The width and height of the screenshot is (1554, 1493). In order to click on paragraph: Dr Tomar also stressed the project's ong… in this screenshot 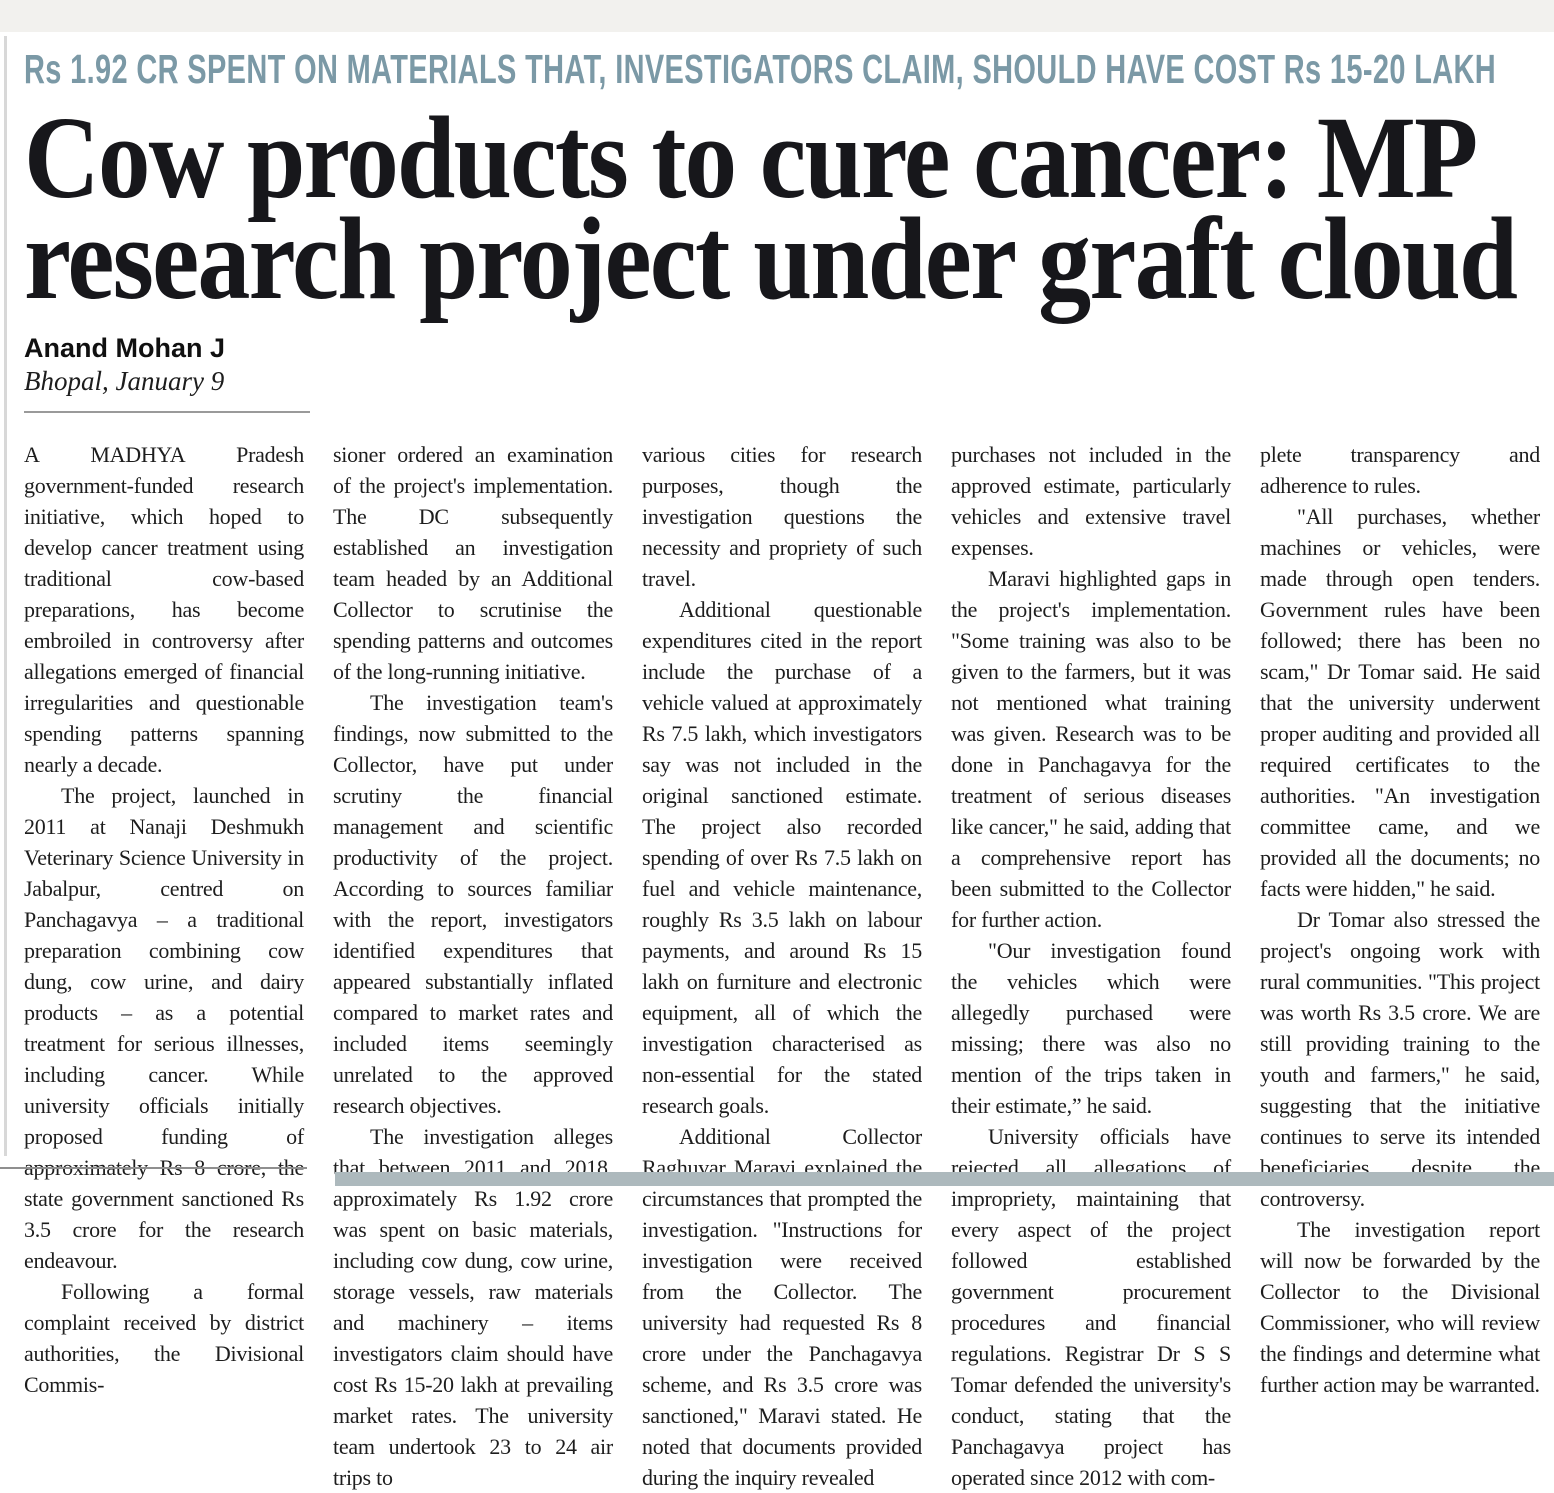, I will do `click(1400, 1059)`.